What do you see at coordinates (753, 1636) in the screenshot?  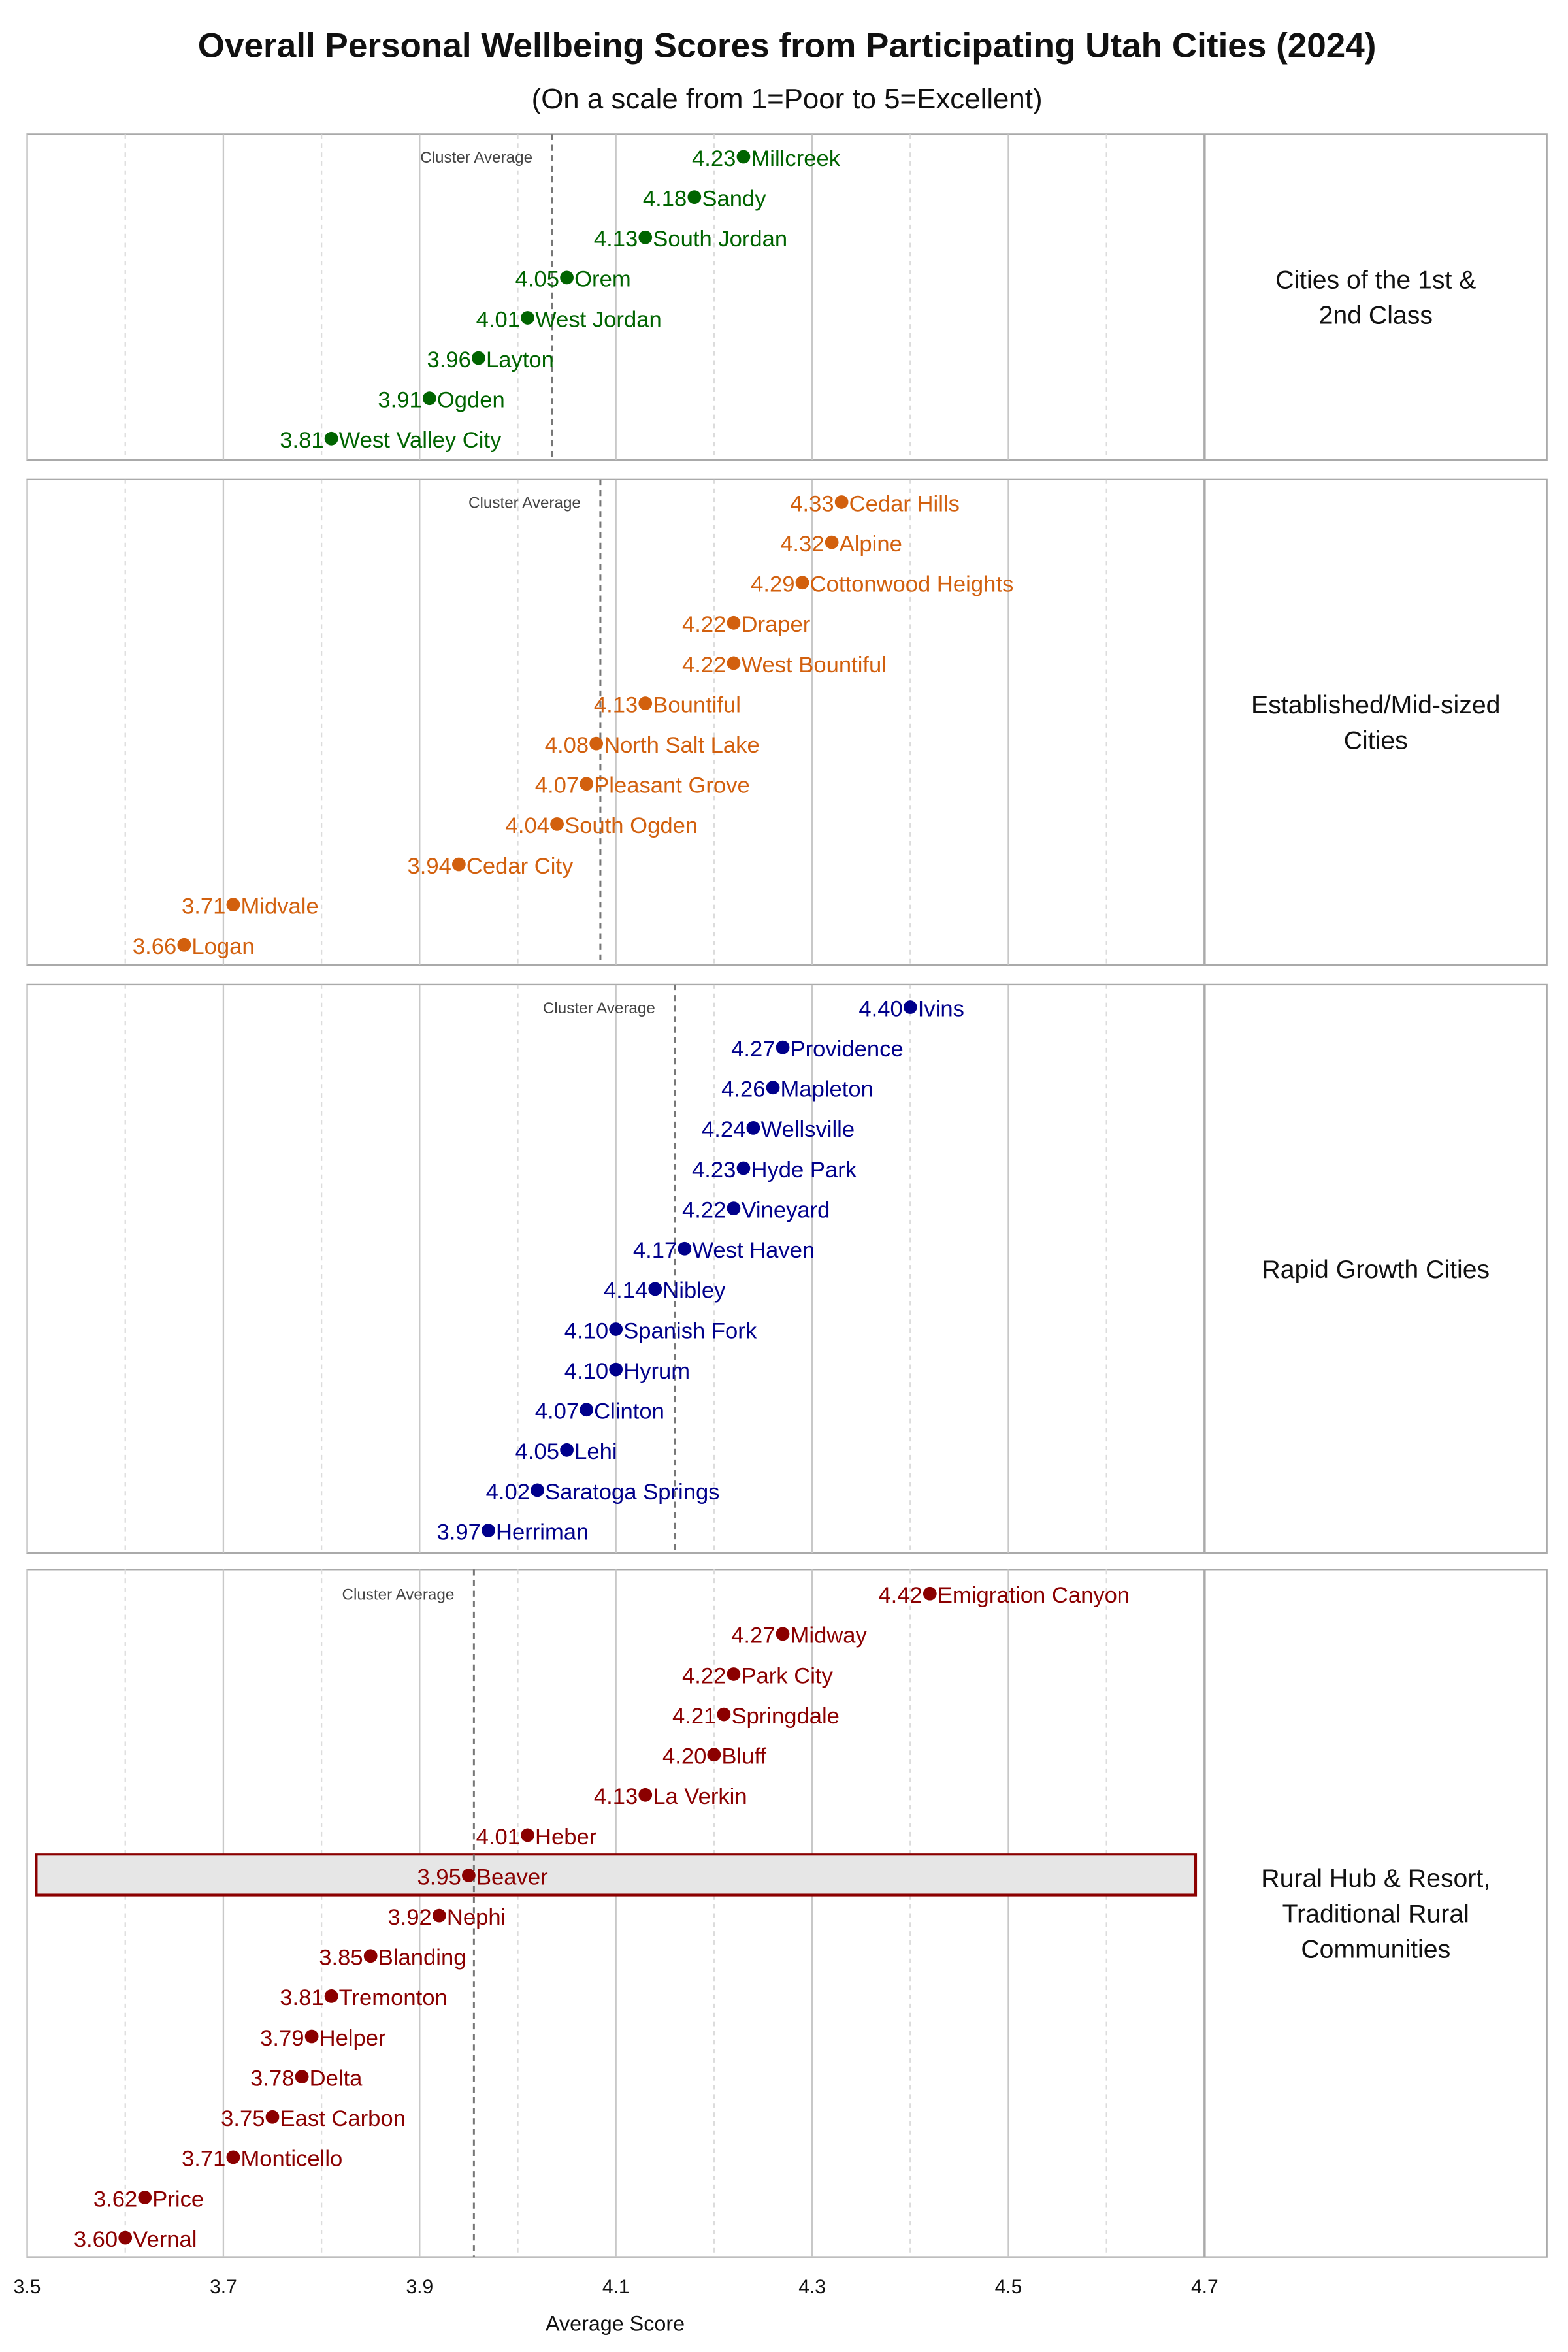 I see `value-label: 4.27` at bounding box center [753, 1636].